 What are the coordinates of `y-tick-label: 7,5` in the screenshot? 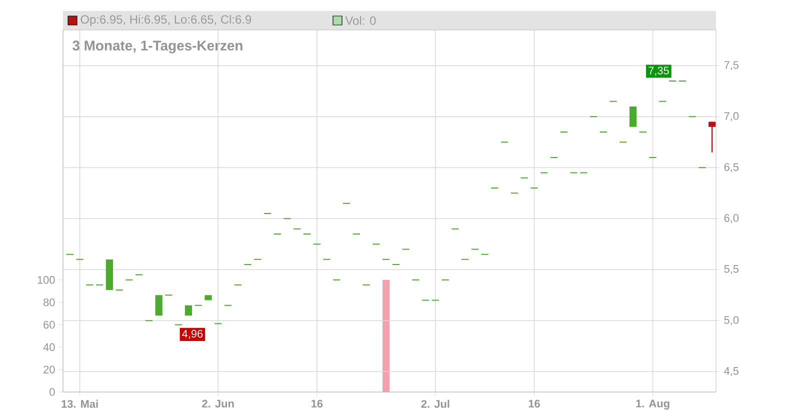 It's located at (731, 65).